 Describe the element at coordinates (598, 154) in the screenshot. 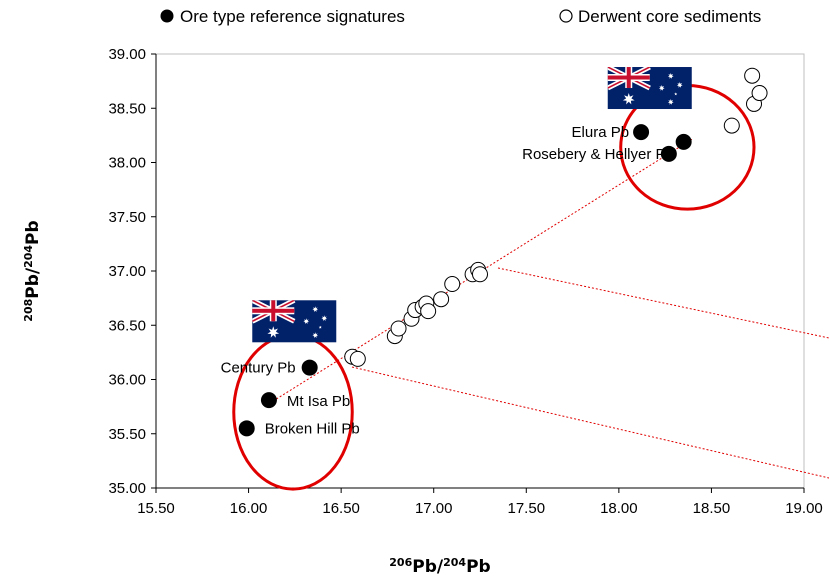

I see `ore-point-label: Rosebery & Hellyer Pb` at that location.